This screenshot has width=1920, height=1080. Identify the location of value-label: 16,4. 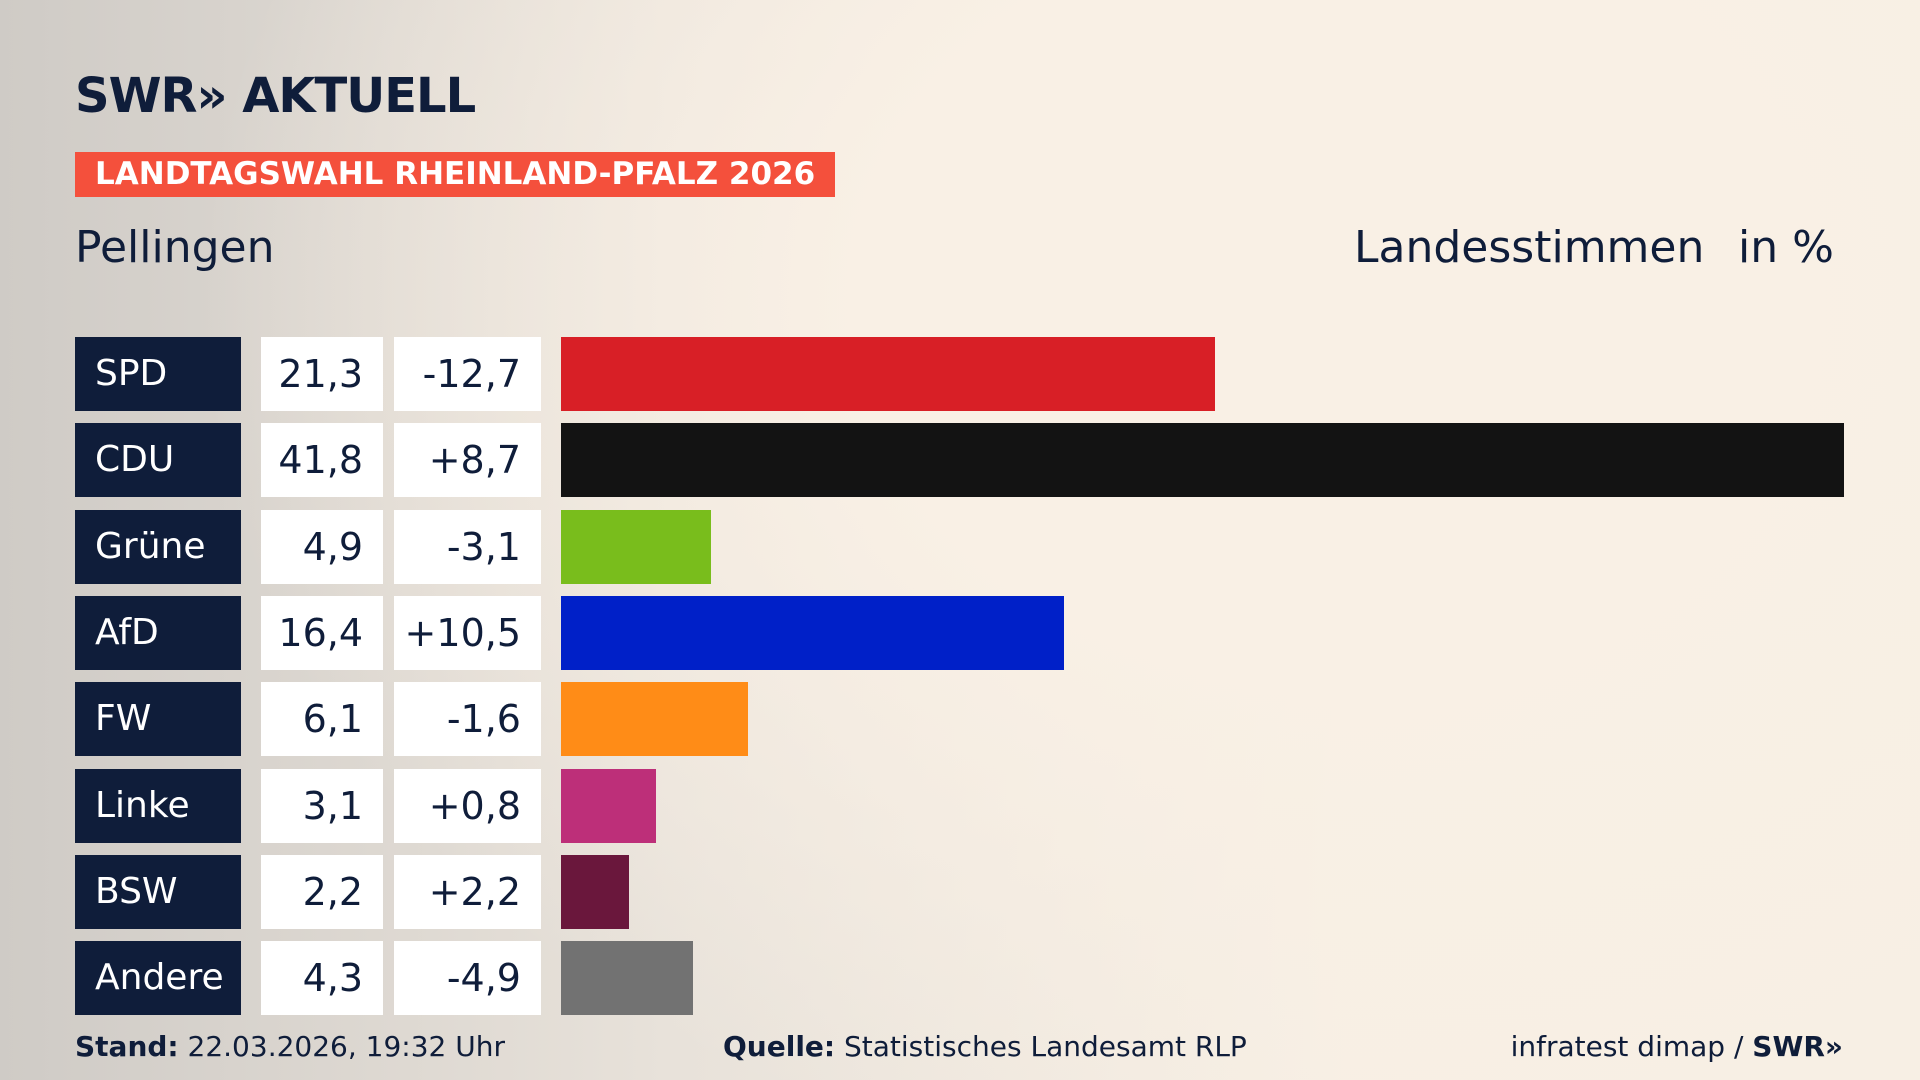
(322, 632).